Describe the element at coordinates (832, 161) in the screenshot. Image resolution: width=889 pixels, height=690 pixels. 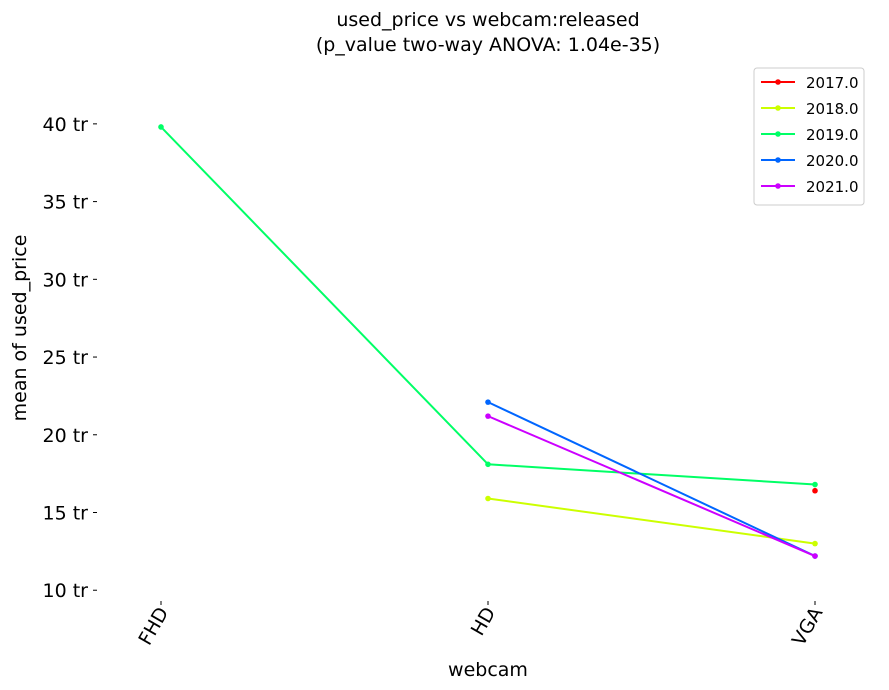
I see `legend-label: 2020.0` at that location.